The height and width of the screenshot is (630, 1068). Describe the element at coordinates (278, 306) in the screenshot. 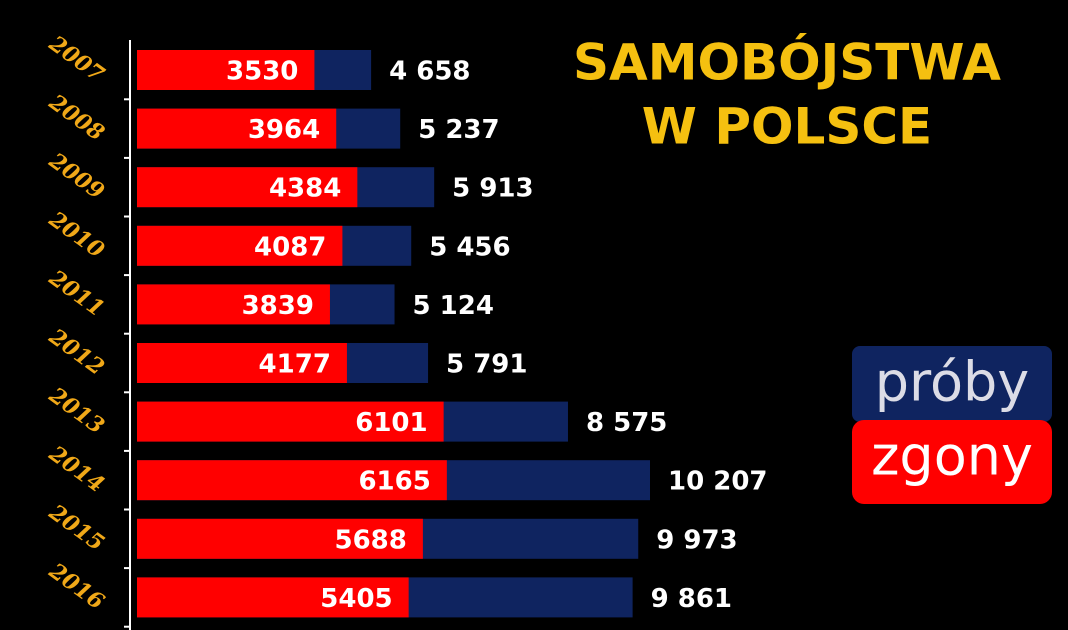

I see `data-label: 3839` at that location.